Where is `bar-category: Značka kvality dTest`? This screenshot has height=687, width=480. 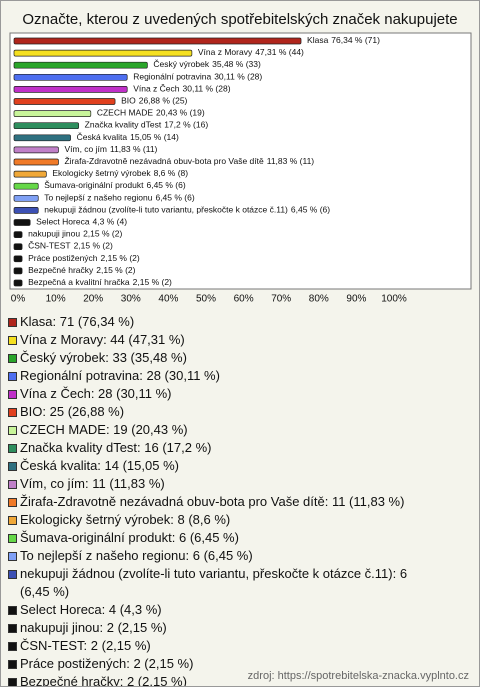
bar-category: Značka kvality dTest is located at coordinates (123, 125).